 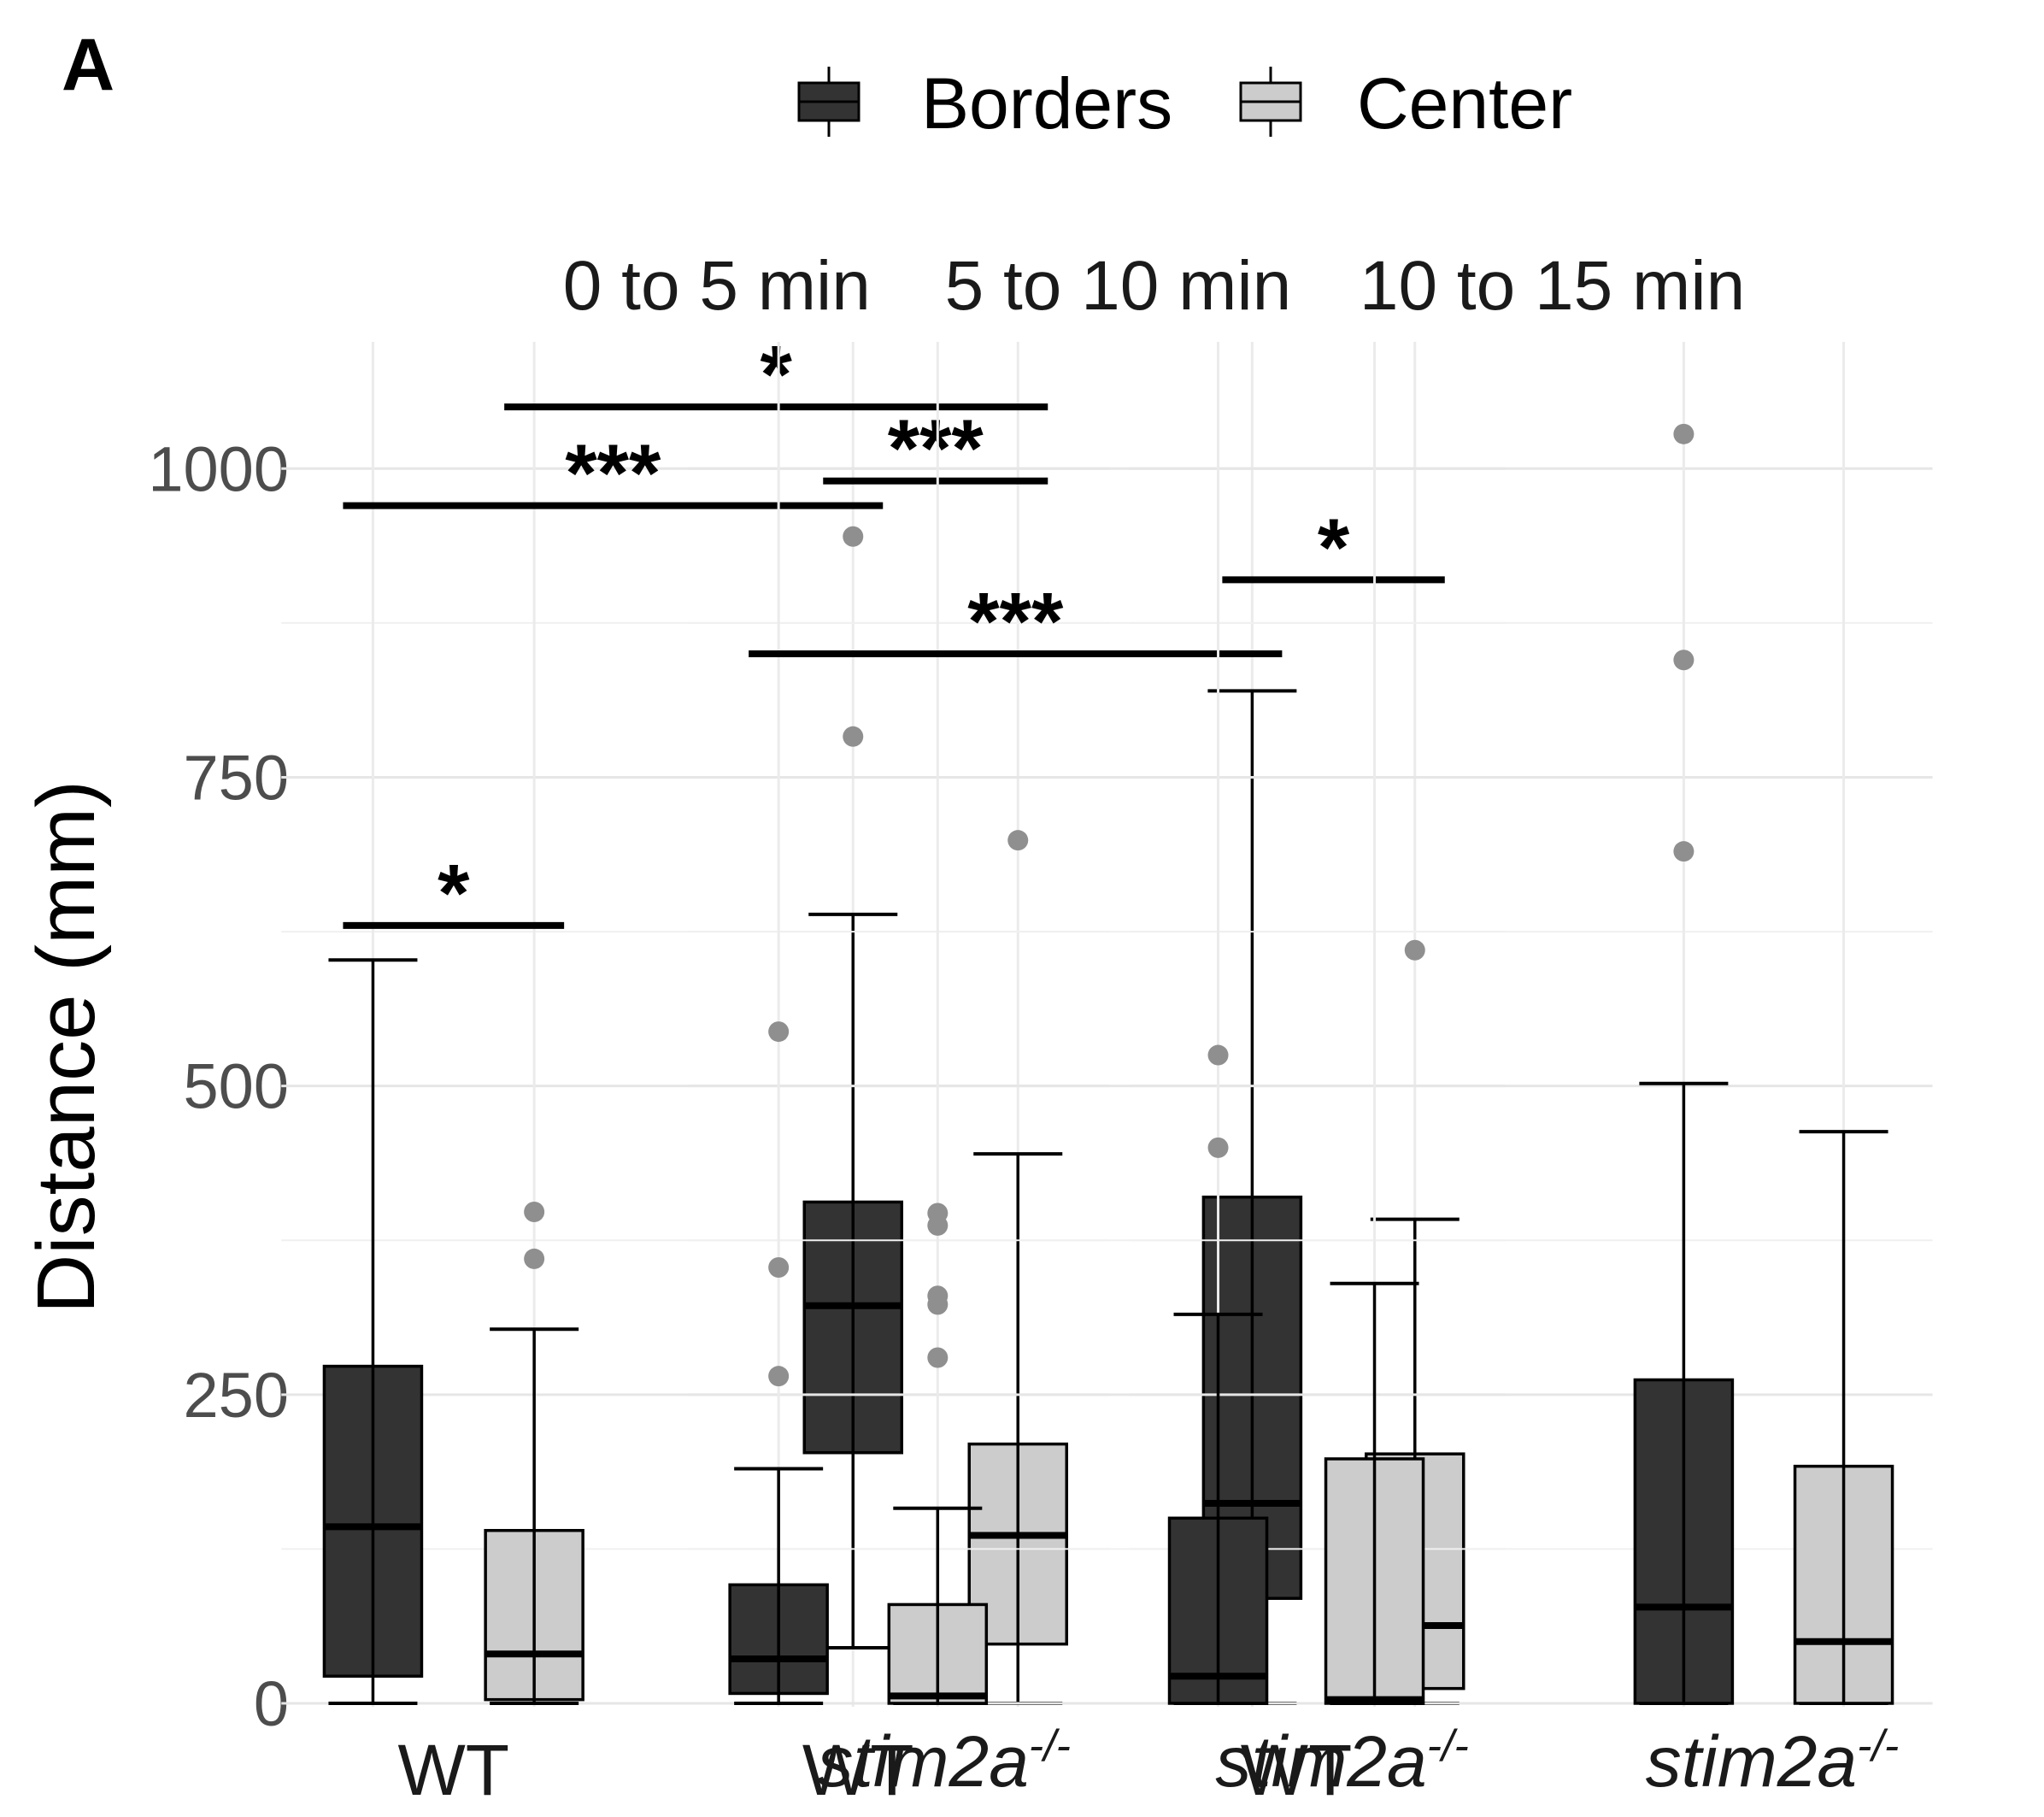 I want to click on legend-label-borders: Borders, so click(x=1046, y=103).